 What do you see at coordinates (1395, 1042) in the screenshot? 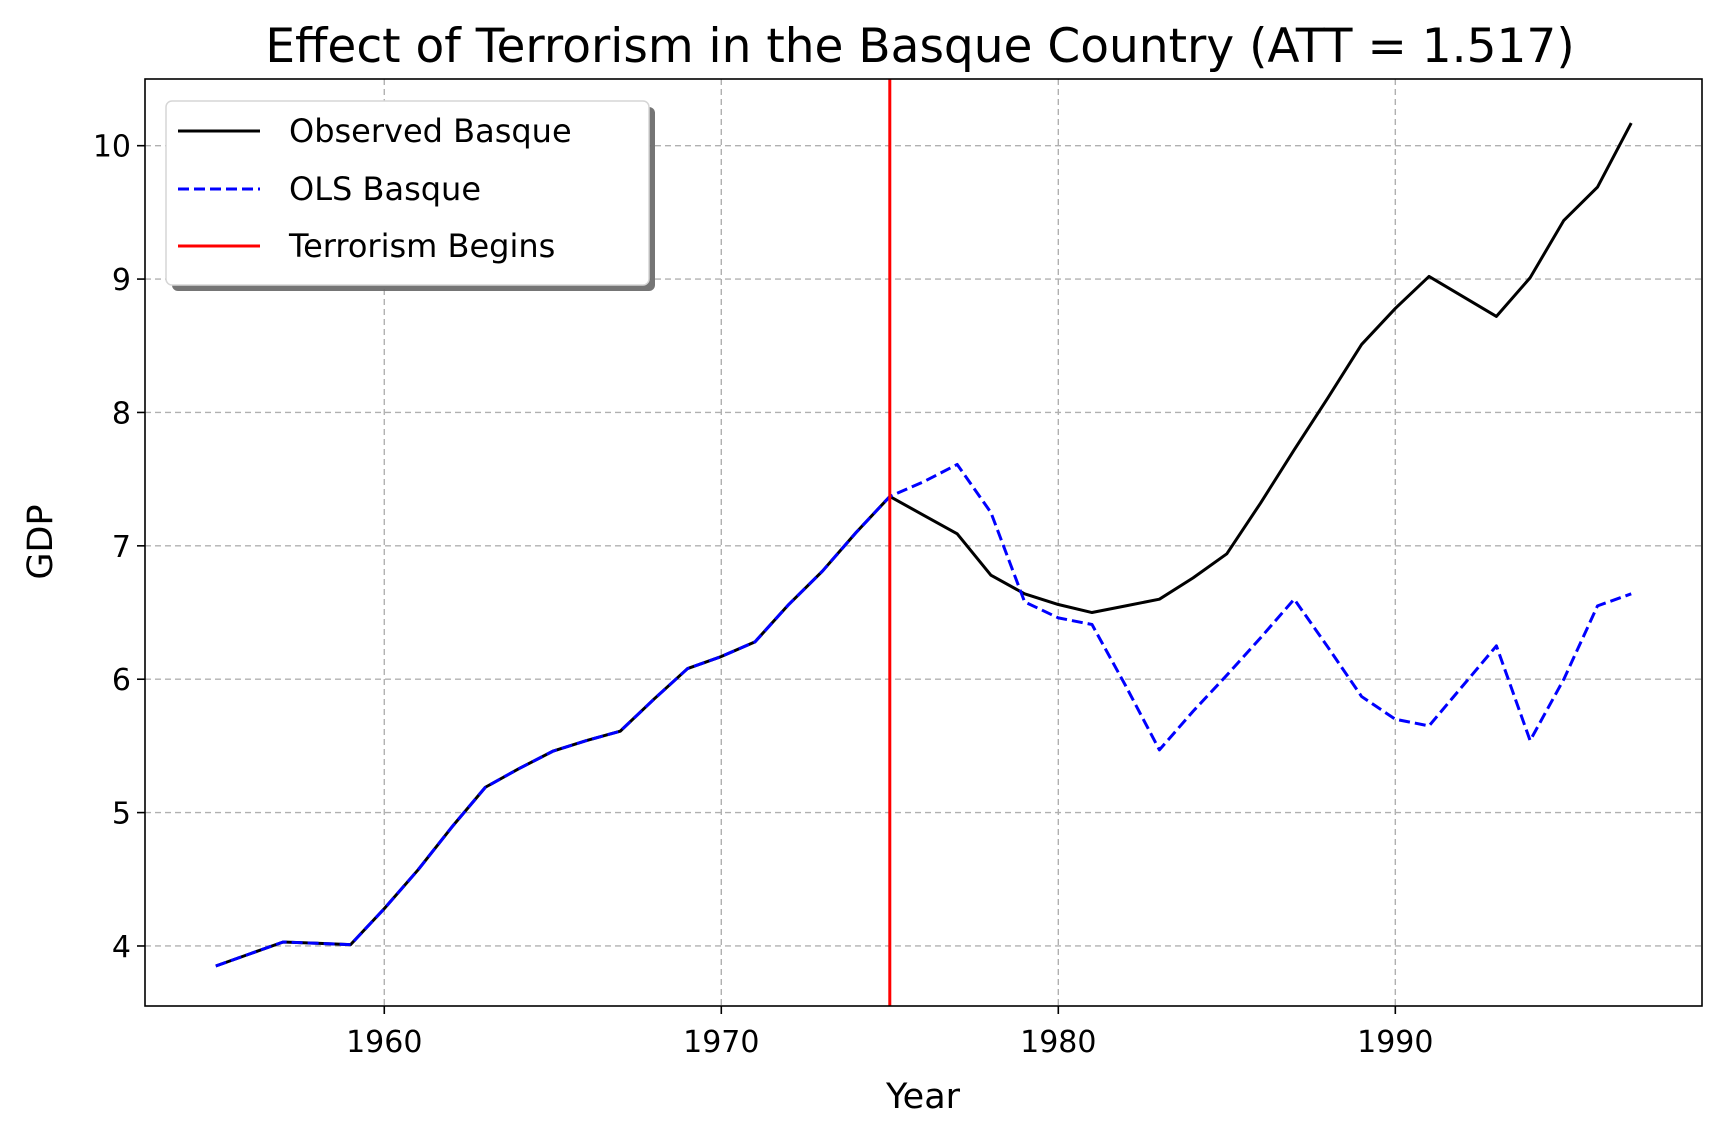
I see `x-tick-label: 1990` at bounding box center [1395, 1042].